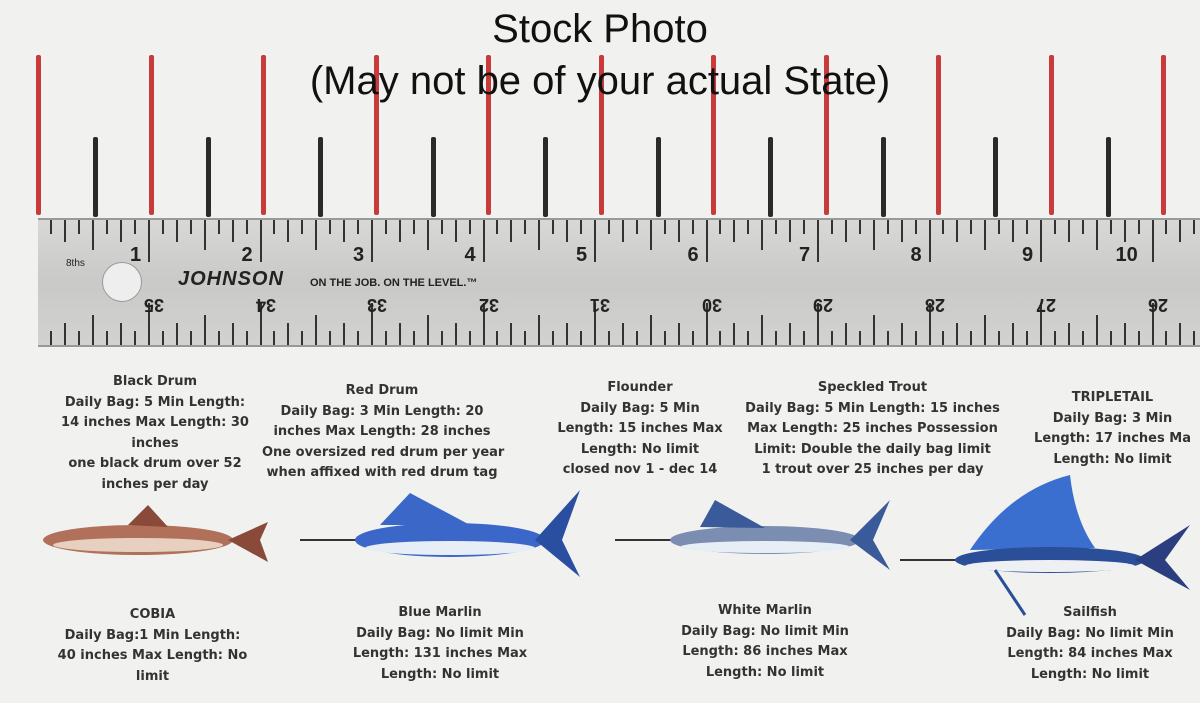 The width and height of the screenshot is (1200, 703). Describe the element at coordinates (383, 452) in the screenshot. I see `regulation-line: One oversized red drum per year` at that location.